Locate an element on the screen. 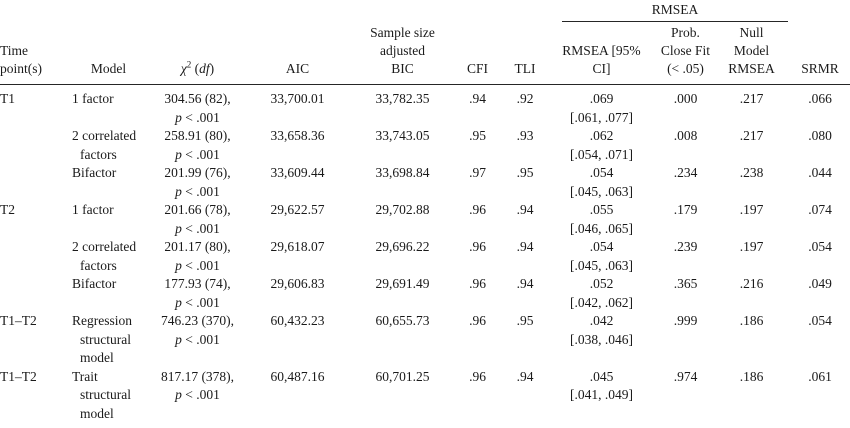 This screenshot has width=850, height=428. cell-prob-close-fit: .239 is located at coordinates (685, 246).